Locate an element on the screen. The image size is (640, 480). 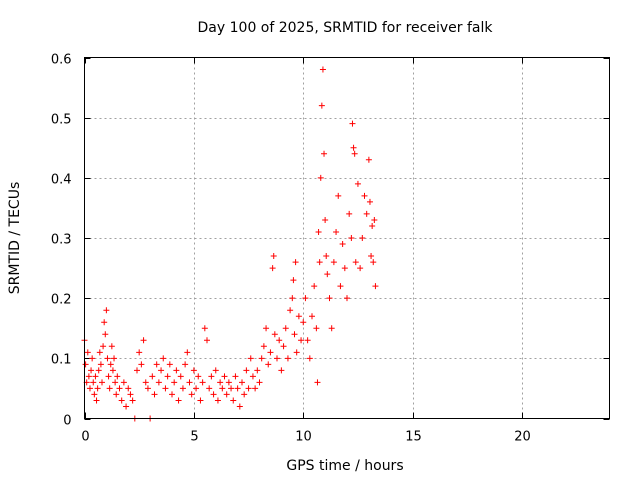
x-tick-label: 5 is located at coordinates (194, 437).